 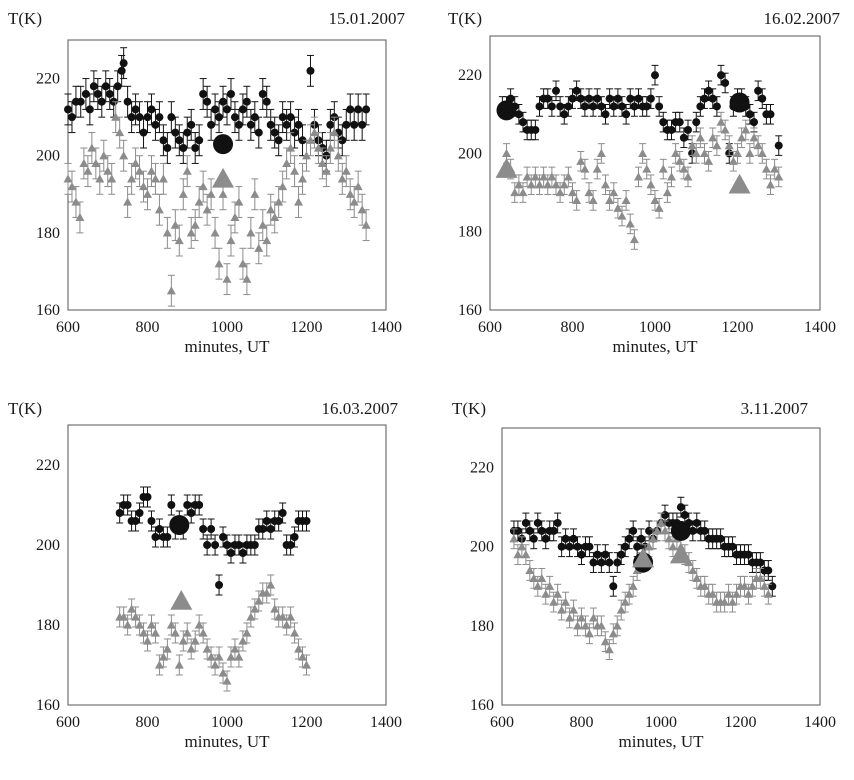 I want to click on x-tick-label: 800, so click(x=148, y=722).